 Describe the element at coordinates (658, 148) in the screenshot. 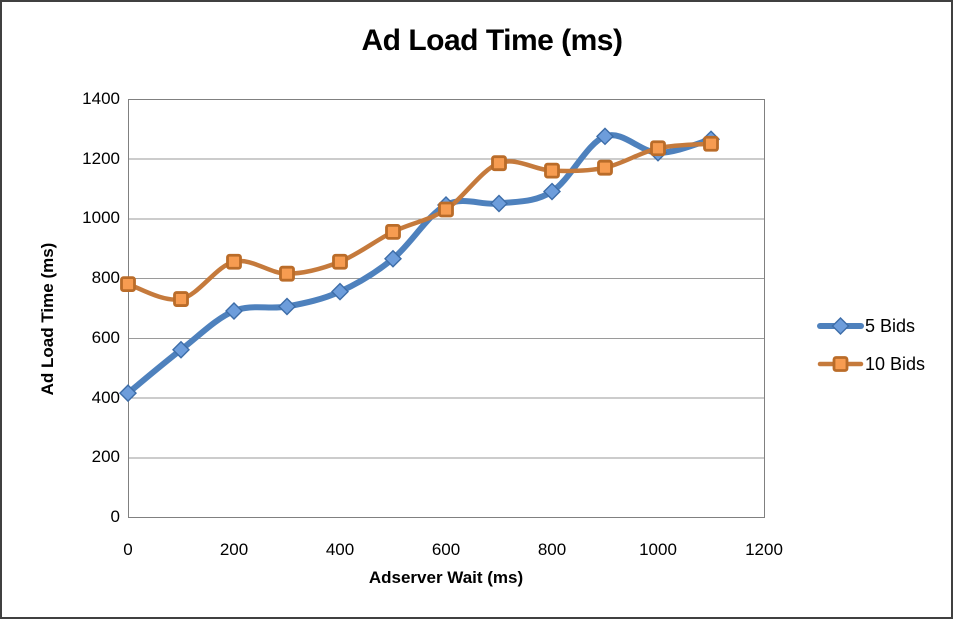

I see `marker-10-bids-x1000` at that location.